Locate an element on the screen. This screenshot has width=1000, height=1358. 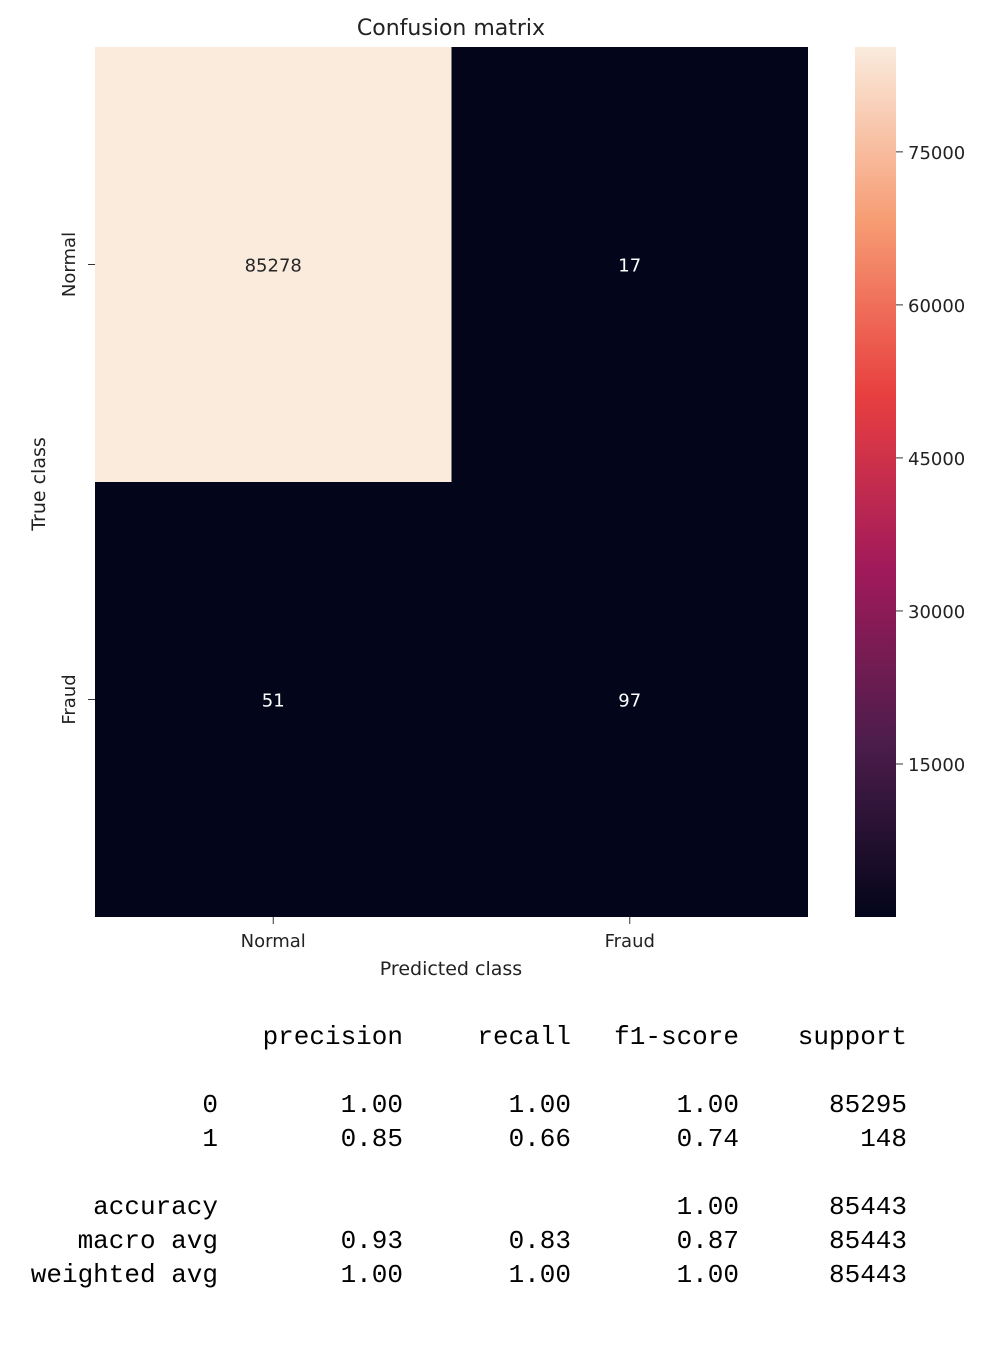
report-f1-score: 0.74 is located at coordinates (708, 1139).